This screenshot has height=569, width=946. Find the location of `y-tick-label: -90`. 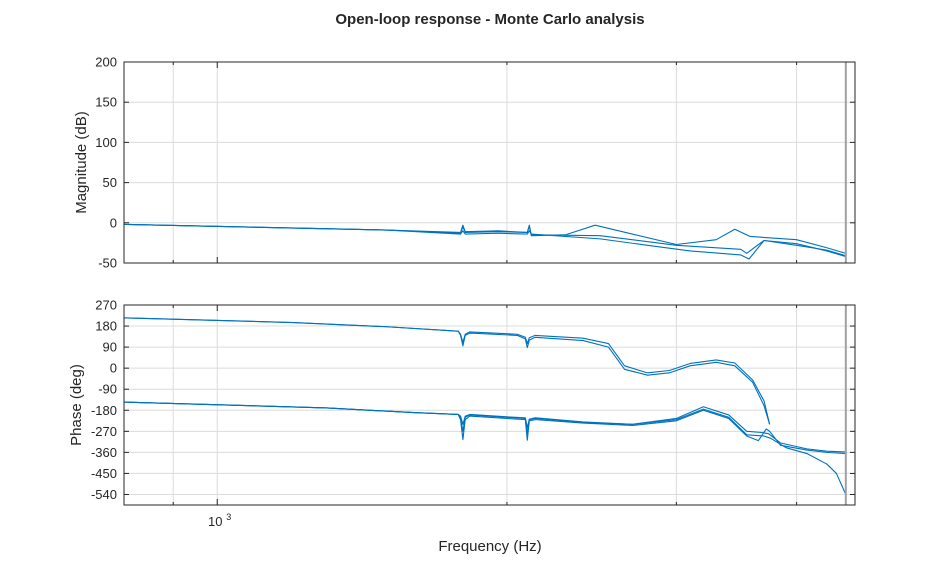

y-tick-label: -90 is located at coordinates (107, 389).